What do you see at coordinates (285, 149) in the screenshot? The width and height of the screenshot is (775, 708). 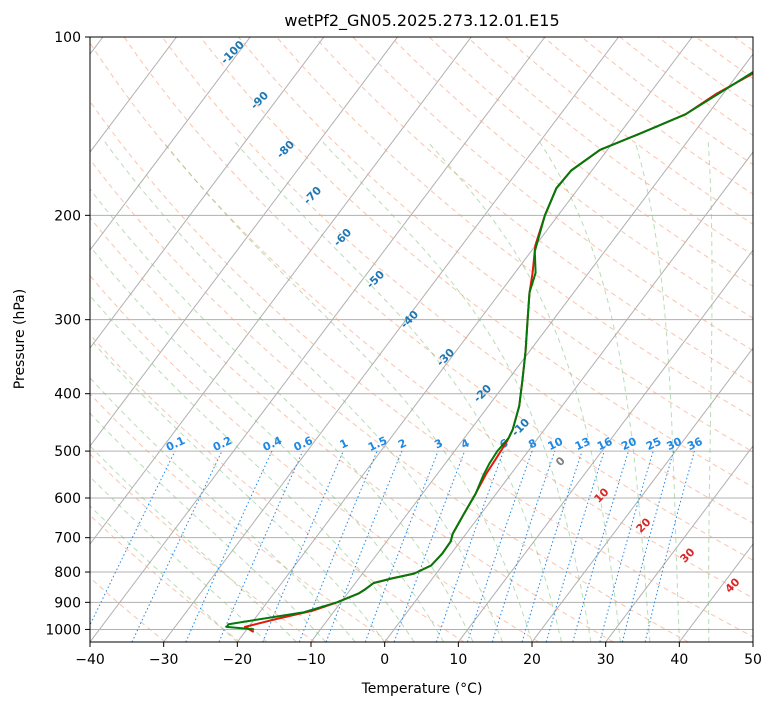 I see `dry-adiabat-label: -80` at bounding box center [285, 149].